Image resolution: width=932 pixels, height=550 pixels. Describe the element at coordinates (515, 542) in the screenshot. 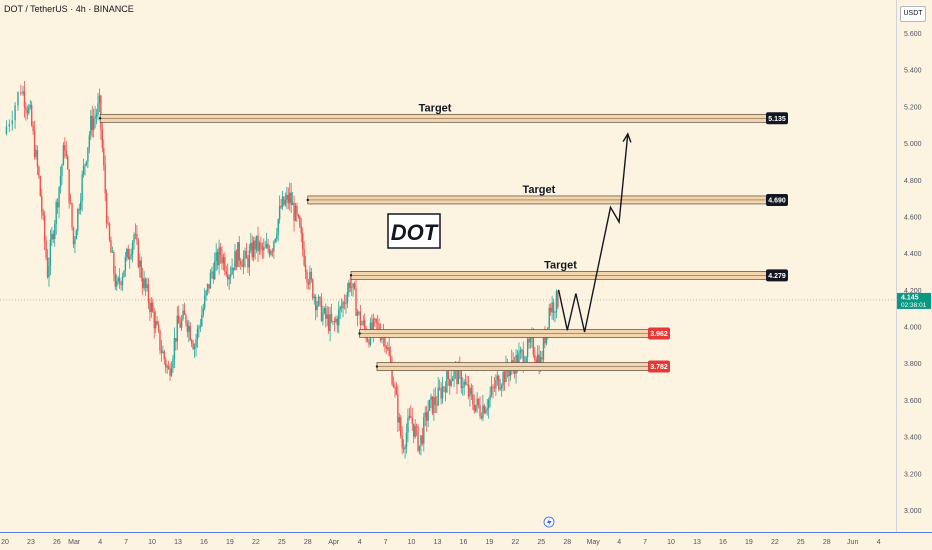

I see `x-tick-label: 22` at that location.